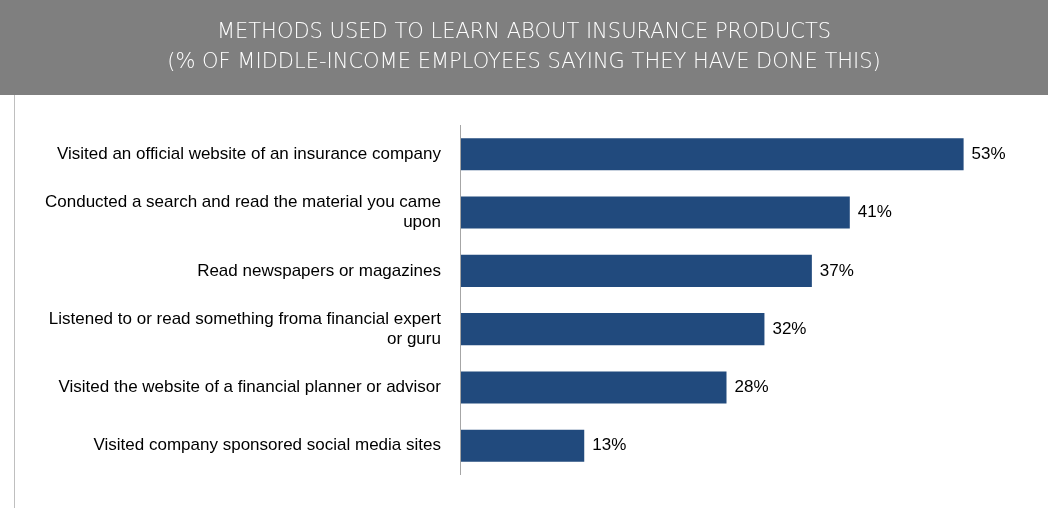 This screenshot has width=1048, height=508. What do you see at coordinates (245, 328) in the screenshot?
I see `y-tick-label: Listened to or read something froma financial expert or guru` at bounding box center [245, 328].